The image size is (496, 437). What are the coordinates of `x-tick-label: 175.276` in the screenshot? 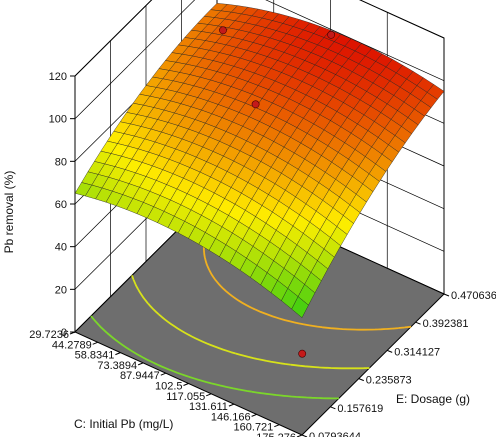 It's located at (276, 434).